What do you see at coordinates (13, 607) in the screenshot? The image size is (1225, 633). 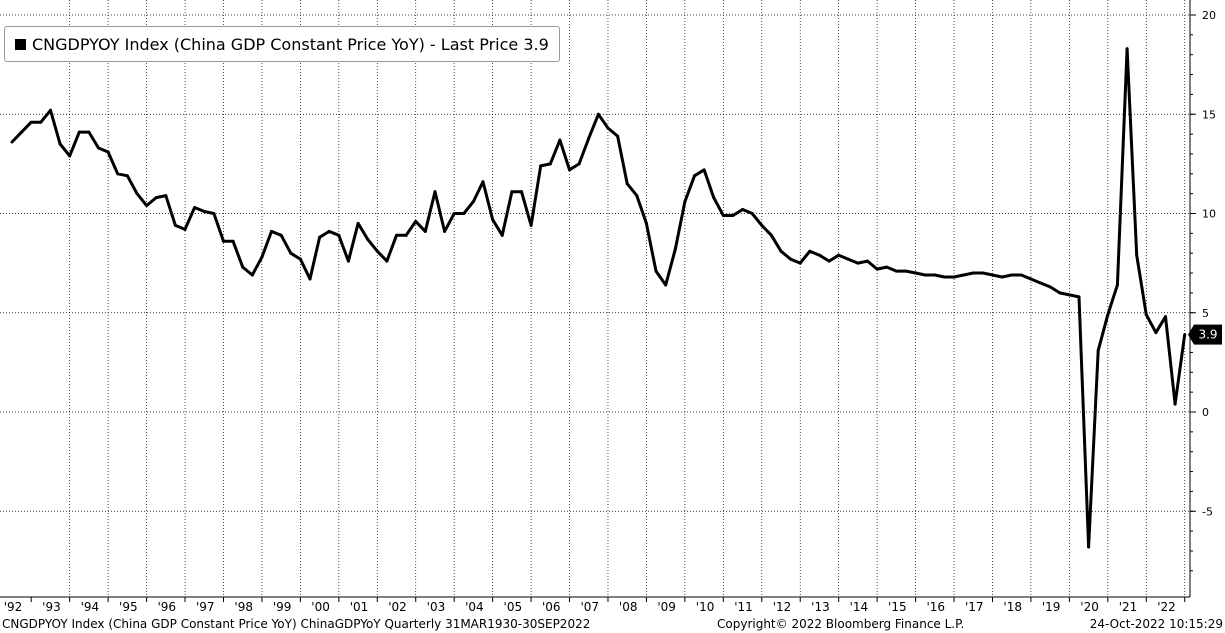 I see `x-tick-label: '92` at bounding box center [13, 607].